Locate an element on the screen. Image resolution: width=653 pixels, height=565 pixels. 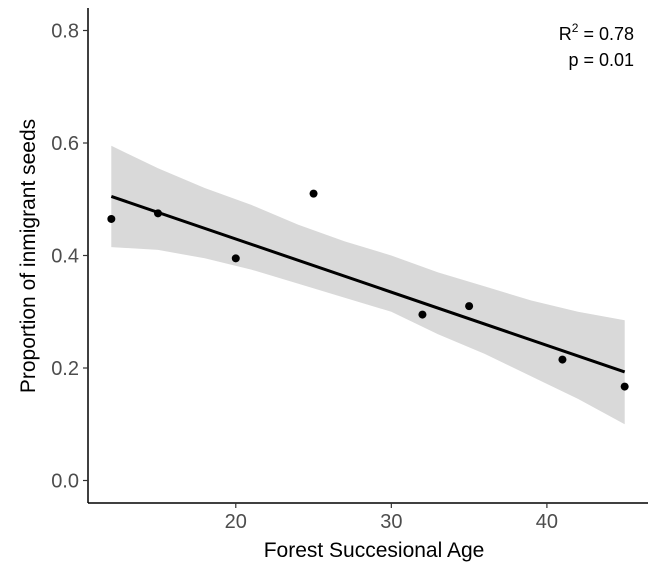
r-squared-annotation: R2 = 0.78 is located at coordinates (596, 32).